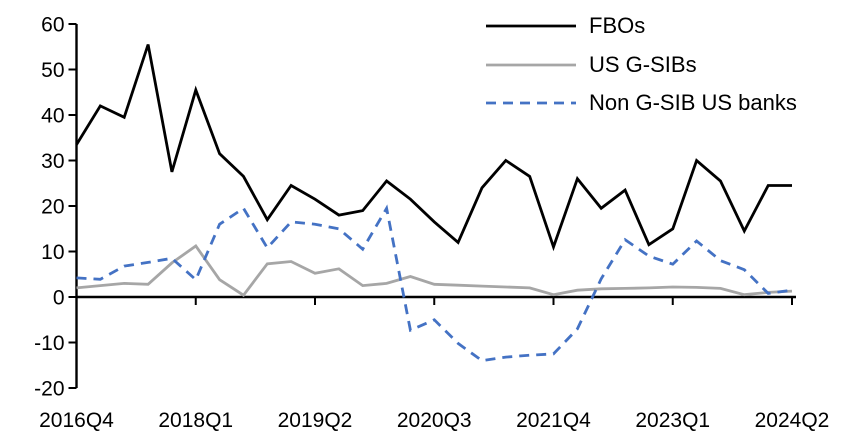  I want to click on x-tick-label: 2016Q4, so click(76, 420).